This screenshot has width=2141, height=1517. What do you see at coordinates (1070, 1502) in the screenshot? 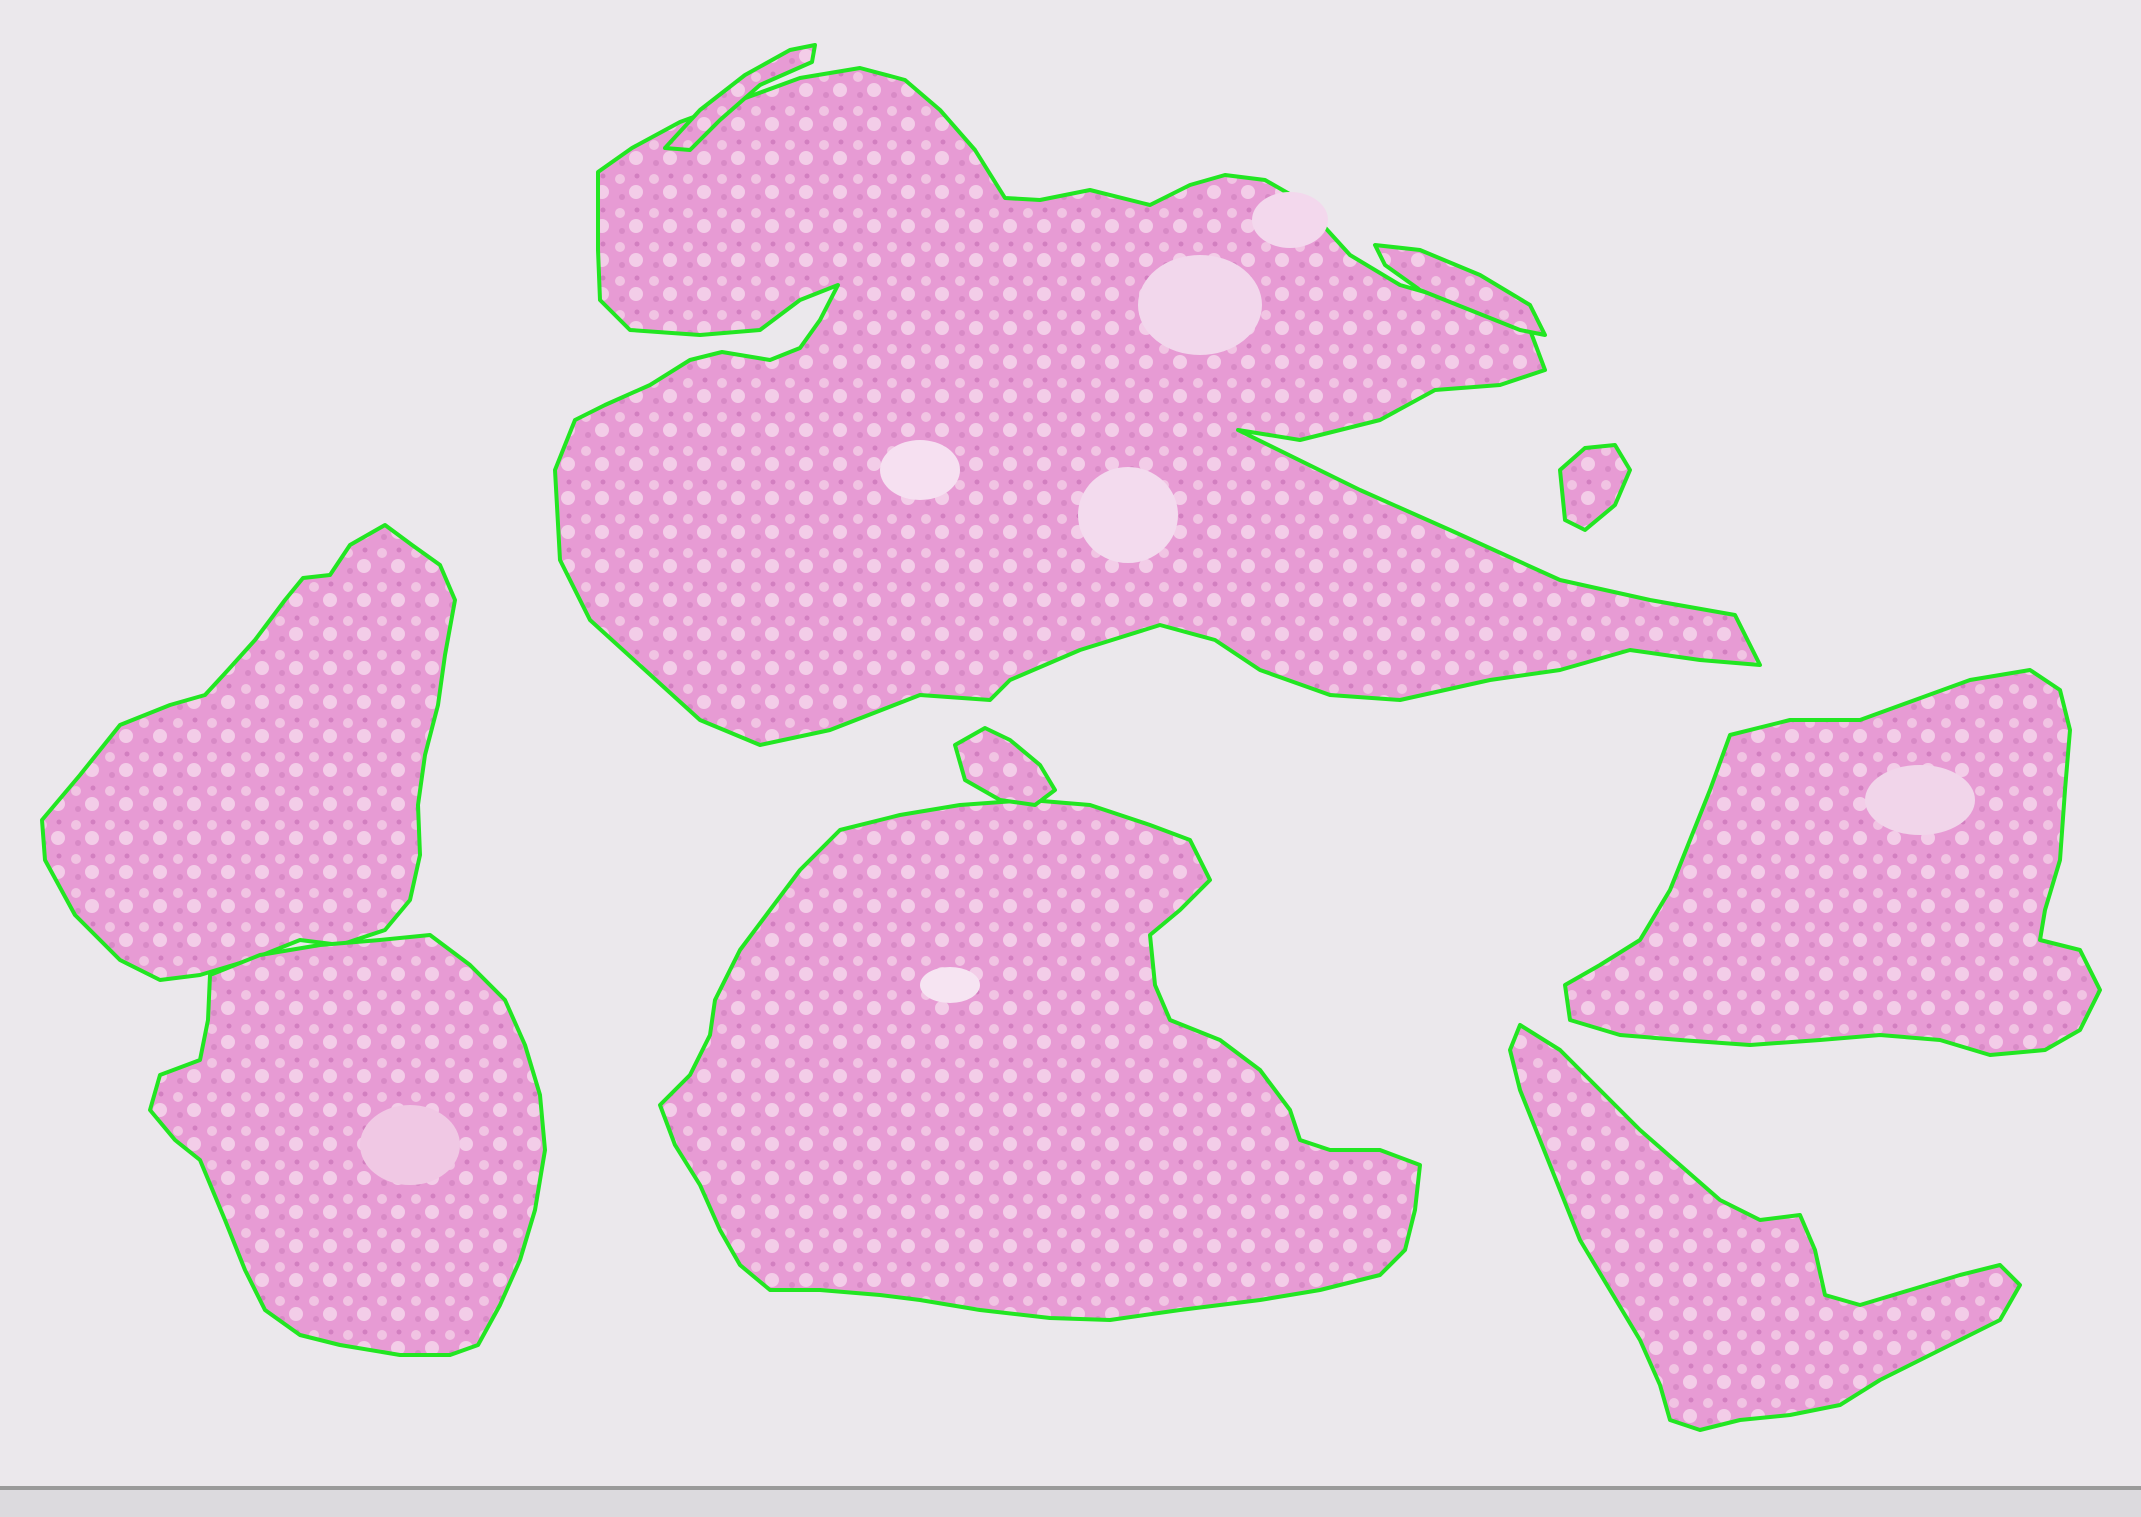
I see `slide-bottom-edge` at bounding box center [1070, 1502].